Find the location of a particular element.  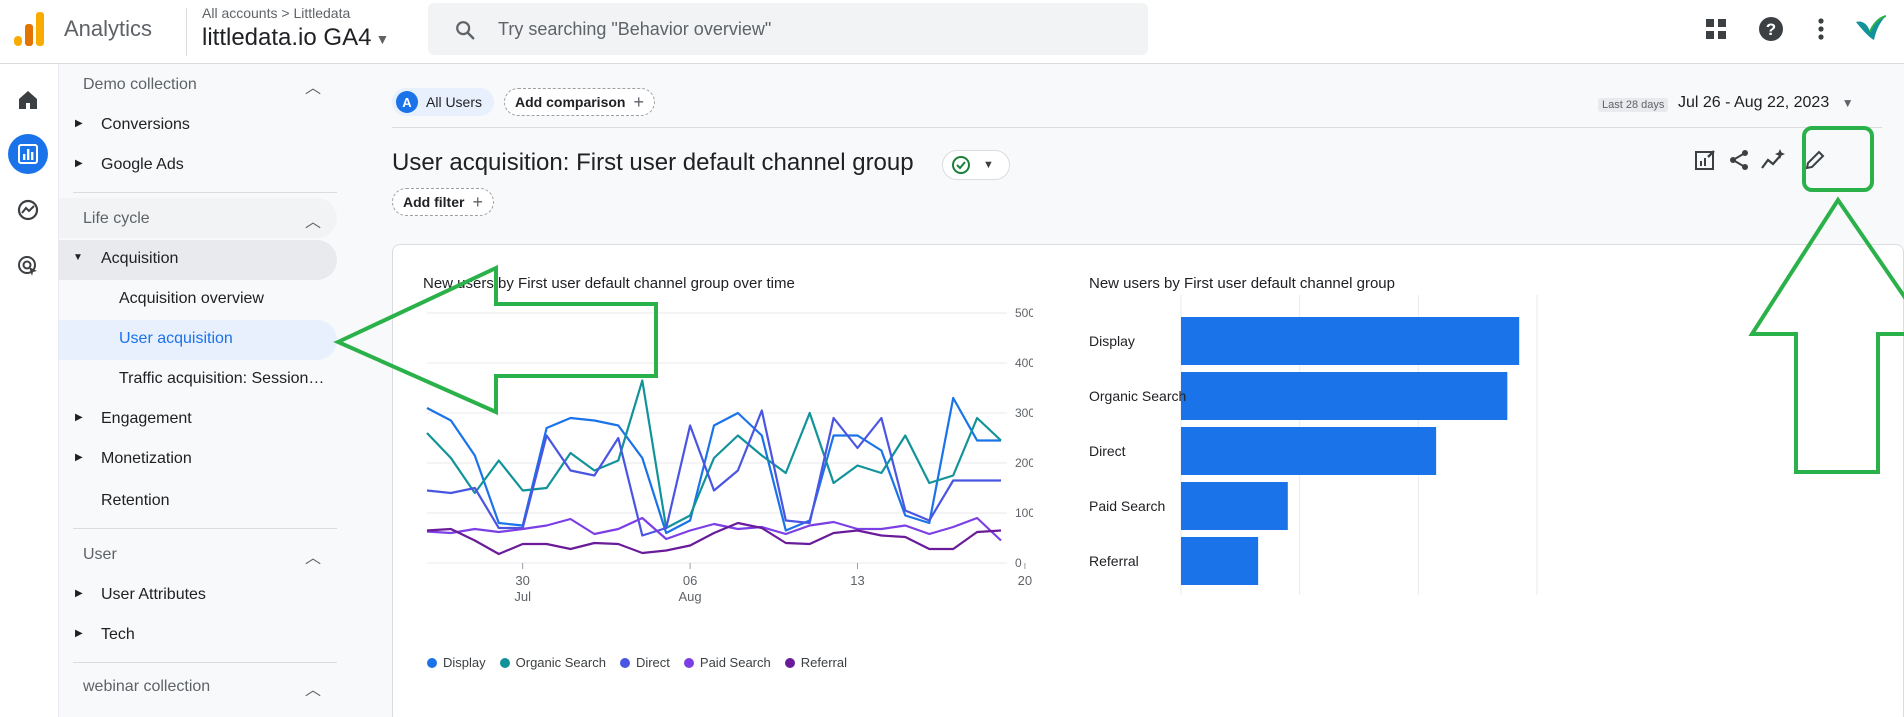

reports-bar-chart-icon is located at coordinates (28, 154).